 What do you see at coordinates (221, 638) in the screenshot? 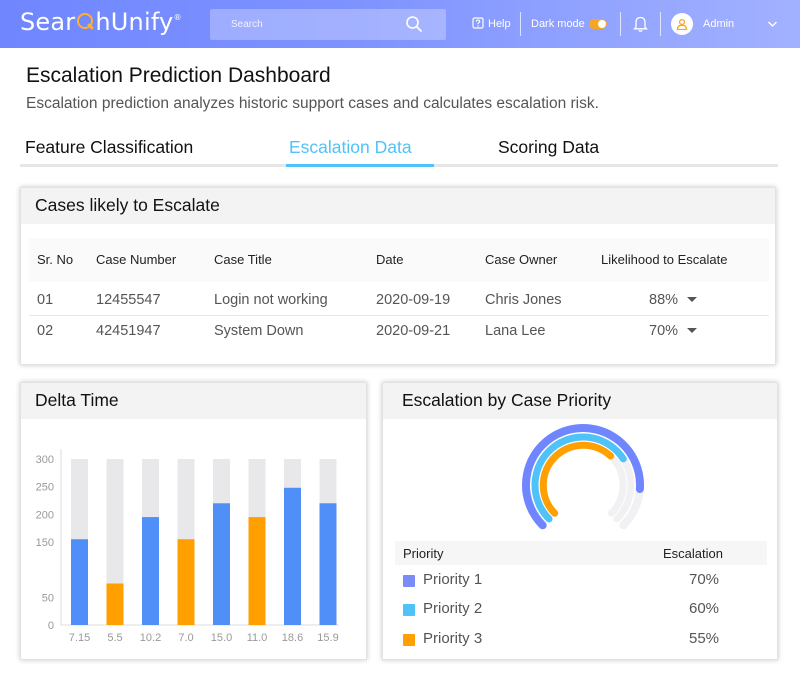
I see `x-tick-label: 15.0` at bounding box center [221, 638].